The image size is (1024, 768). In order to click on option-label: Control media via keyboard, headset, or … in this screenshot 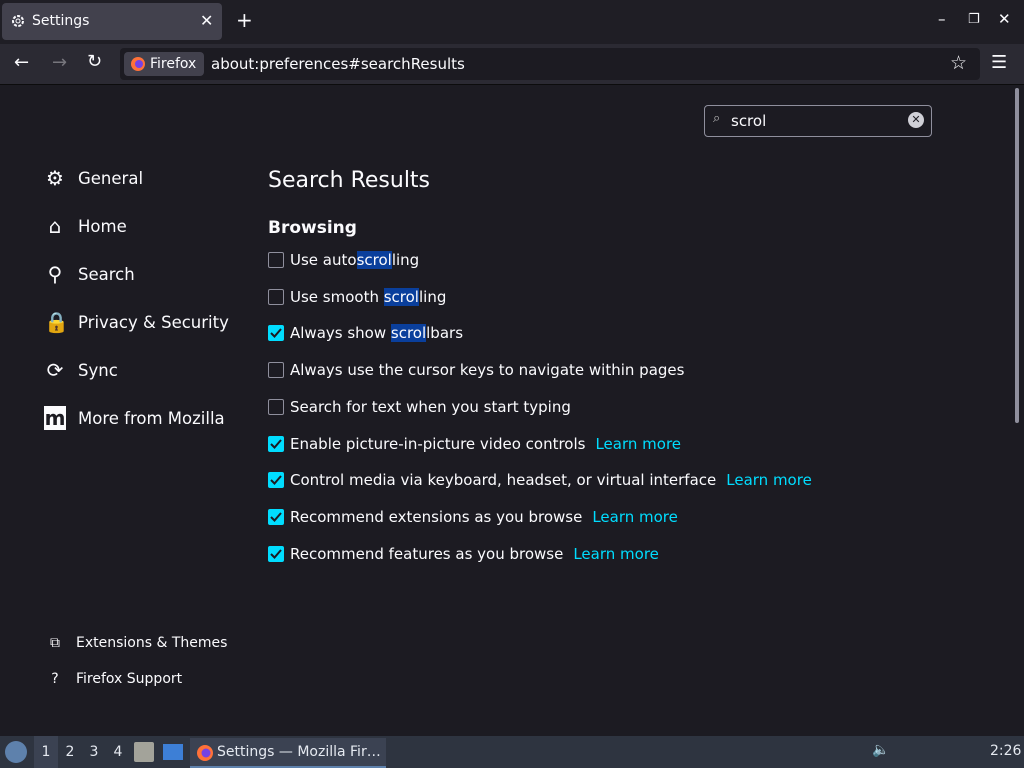, I will do `click(503, 480)`.